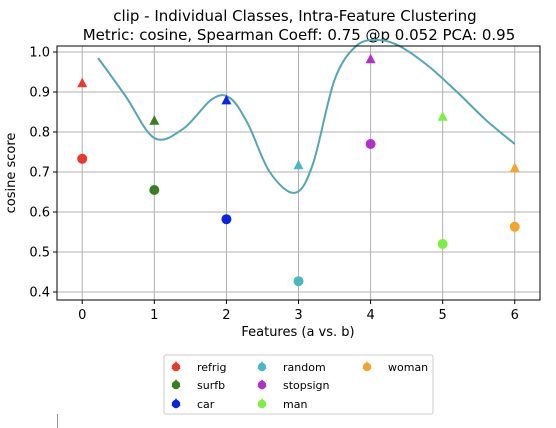 The height and width of the screenshot is (428, 556). What do you see at coordinates (442, 244) in the screenshot?
I see `circle-marker-man` at bounding box center [442, 244].